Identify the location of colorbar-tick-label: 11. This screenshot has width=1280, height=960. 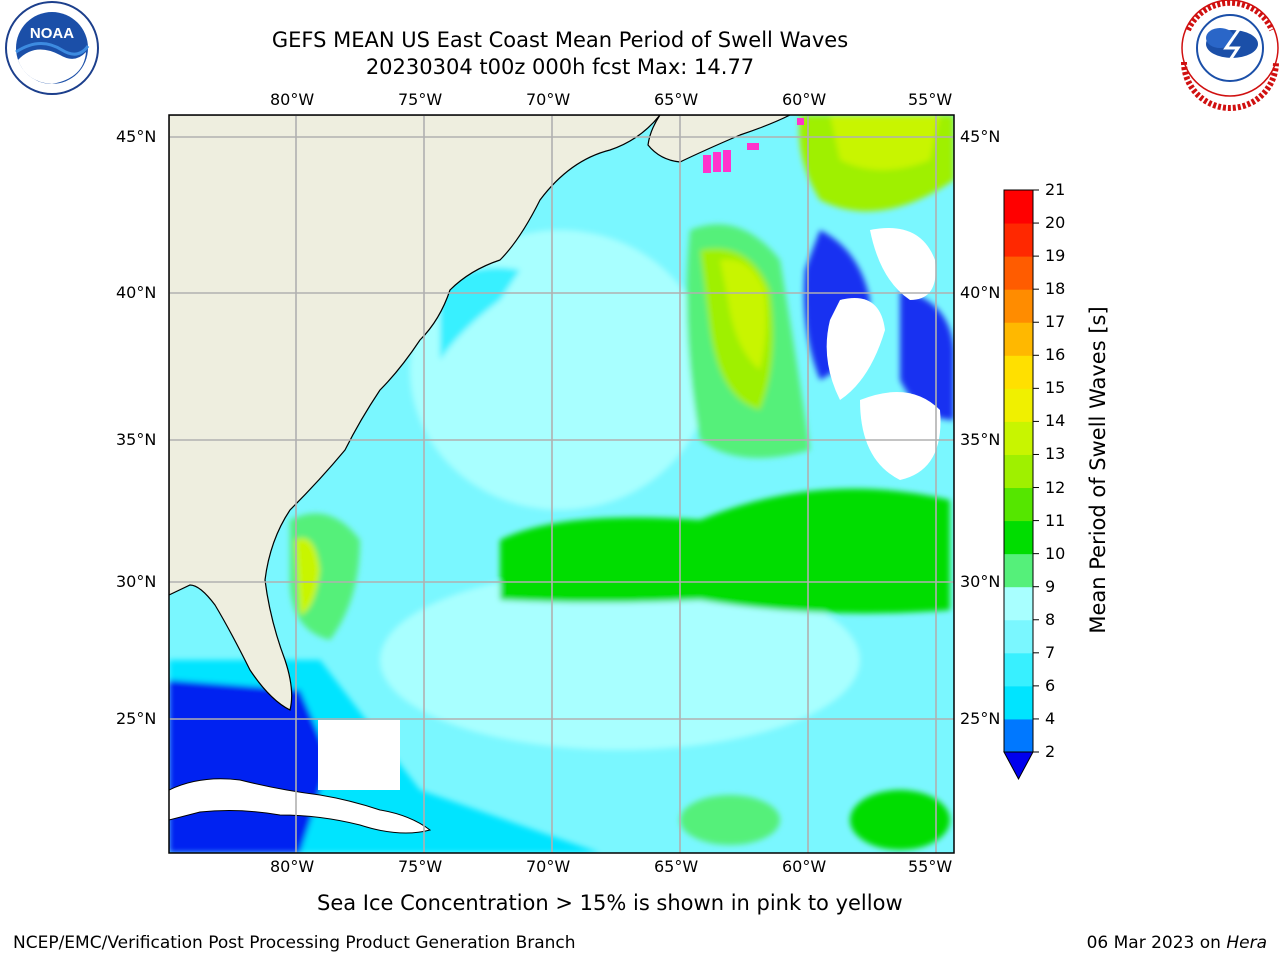
(1055, 520).